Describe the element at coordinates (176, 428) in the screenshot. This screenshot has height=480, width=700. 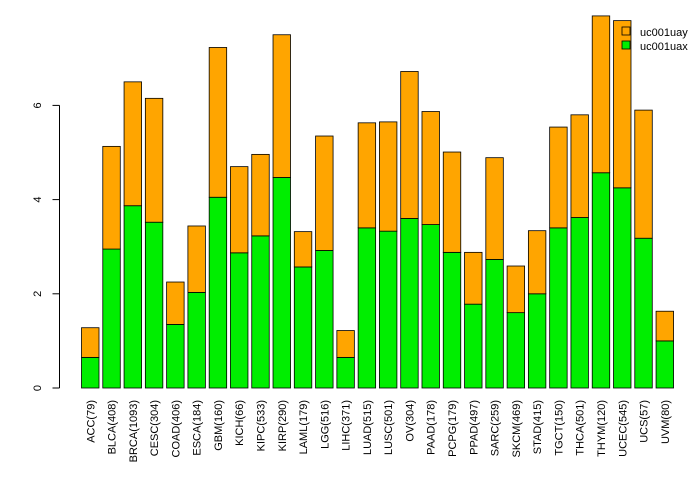
I see `x-category-label: COAD(406)` at that location.